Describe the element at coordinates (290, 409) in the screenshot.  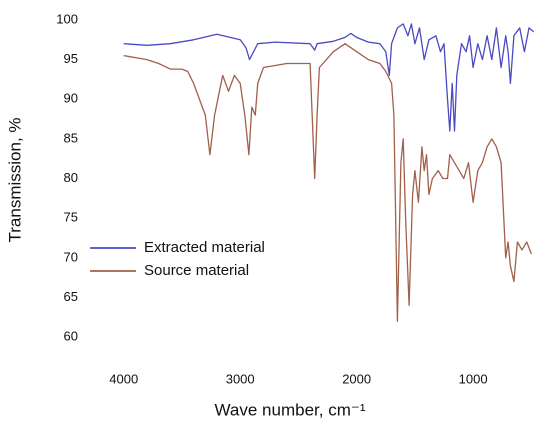
I see `x-axis-title: Wave number, cm⁻¹` at that location.